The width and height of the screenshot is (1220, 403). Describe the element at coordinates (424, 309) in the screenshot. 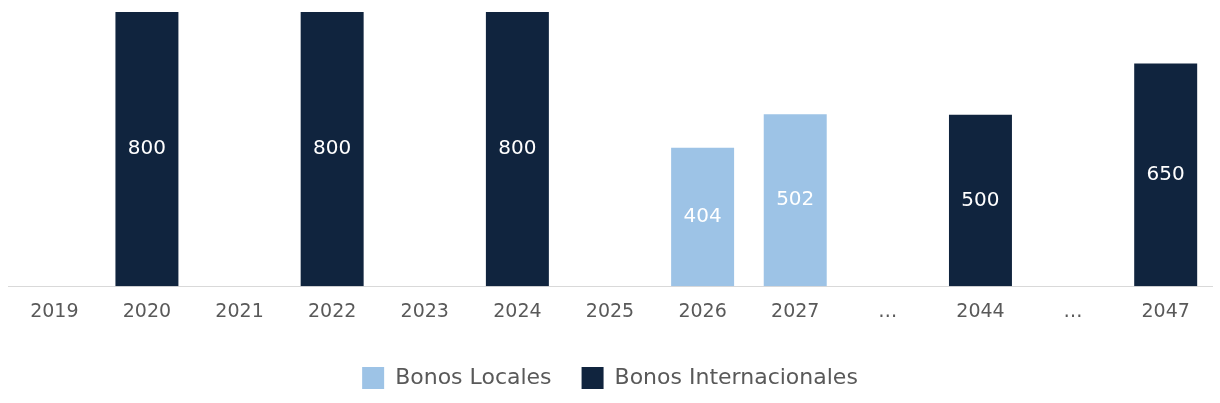

I see `x-tick-label: 2023` at that location.